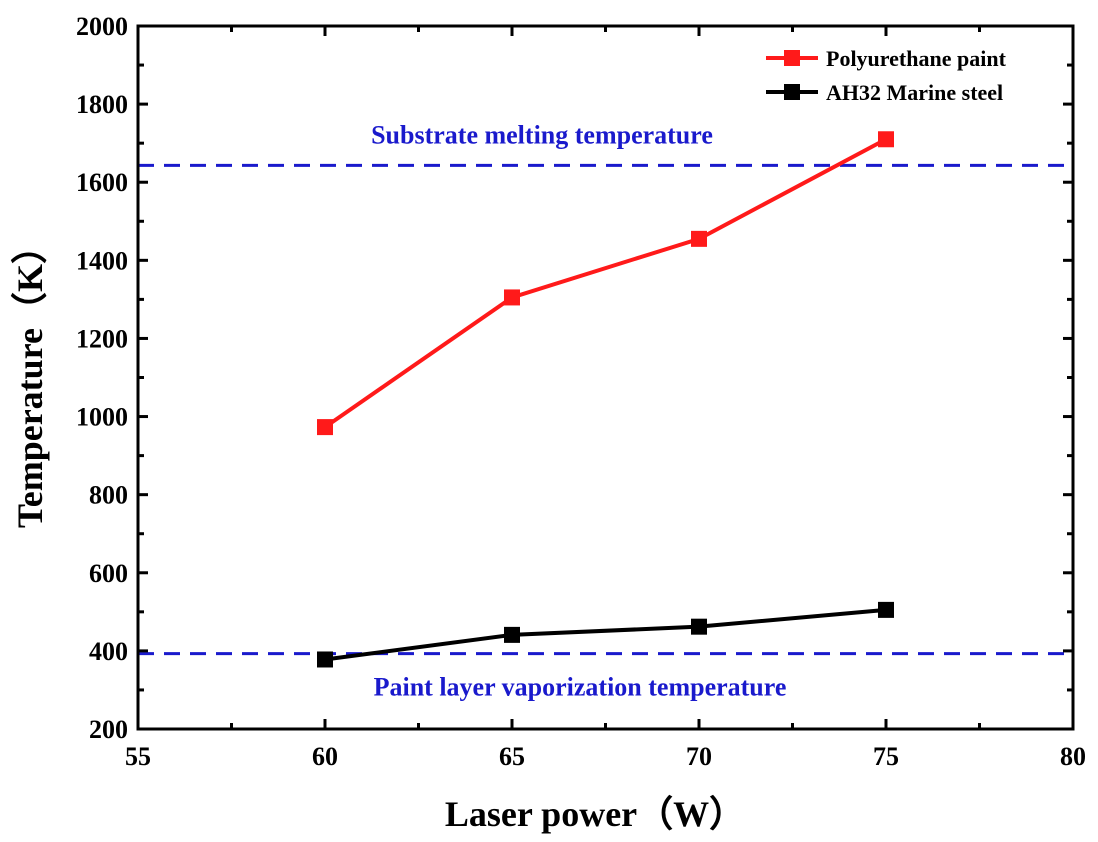 Image resolution: width=1098 pixels, height=842 pixels. What do you see at coordinates (102, 182) in the screenshot?
I see `y-tick-label: 1600` at bounding box center [102, 182].